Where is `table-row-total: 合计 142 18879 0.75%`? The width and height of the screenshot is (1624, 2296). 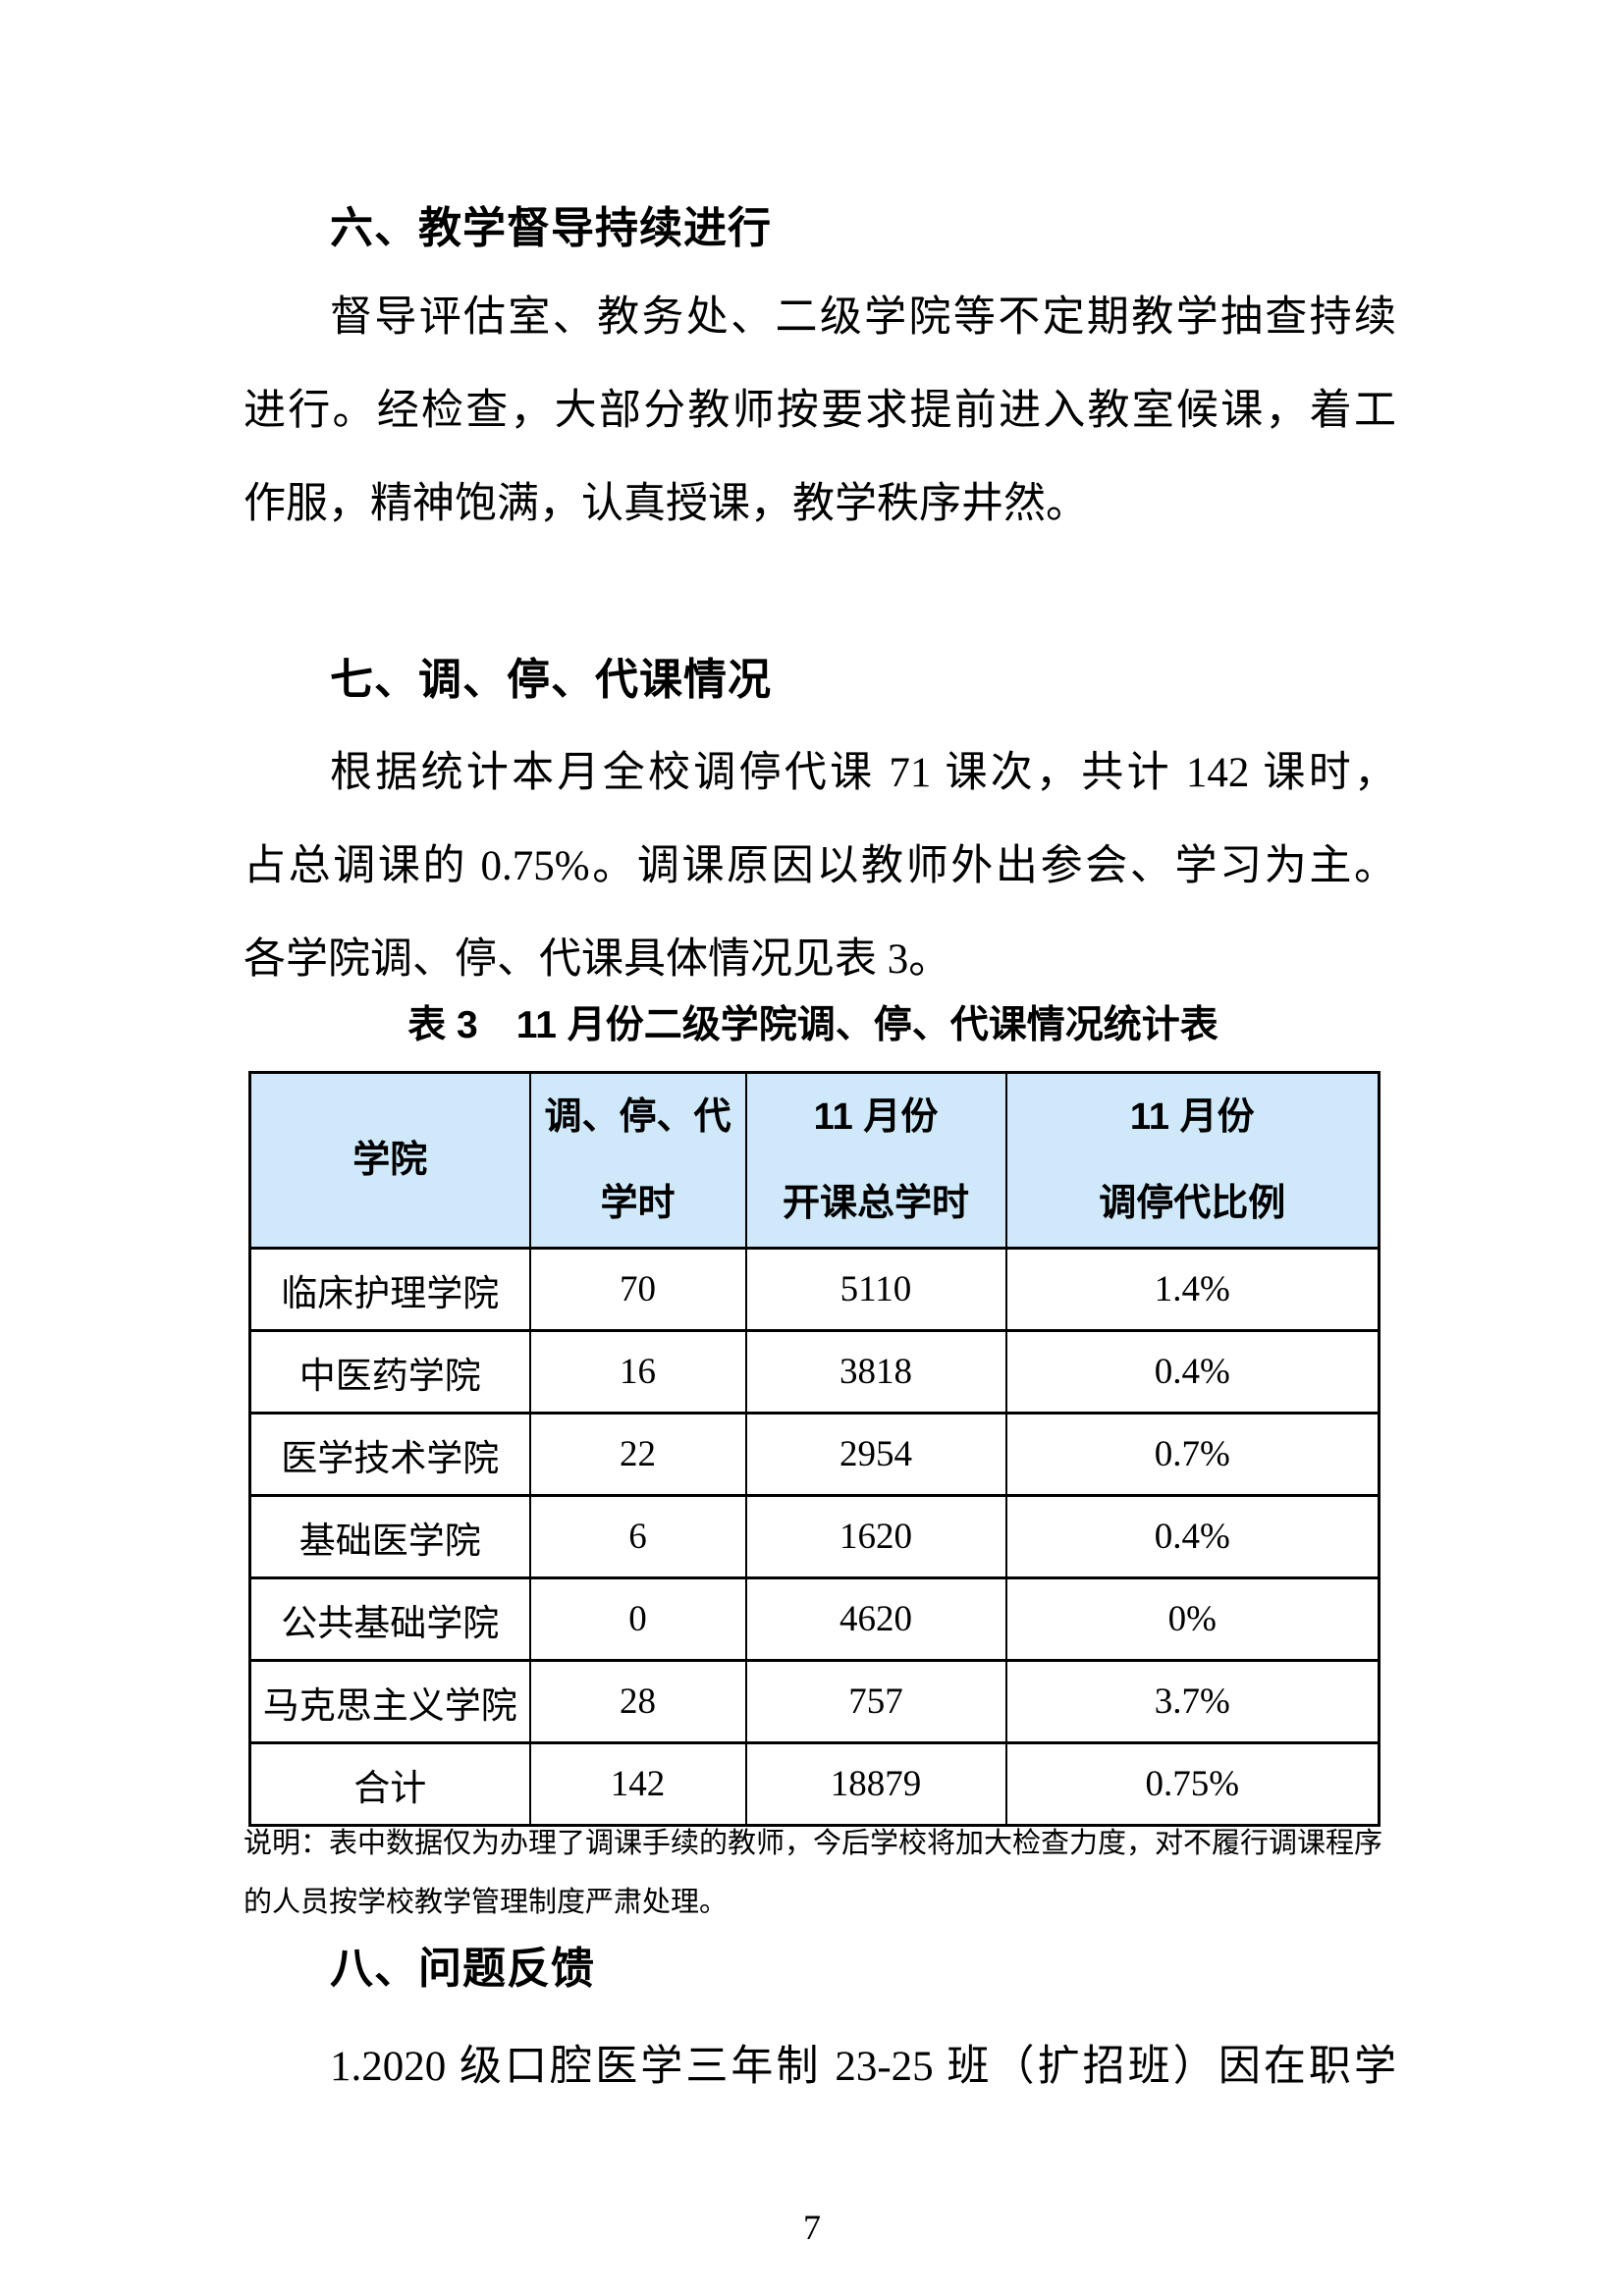
table-row-total: 合计 142 18879 0.75% is located at coordinates (814, 1784).